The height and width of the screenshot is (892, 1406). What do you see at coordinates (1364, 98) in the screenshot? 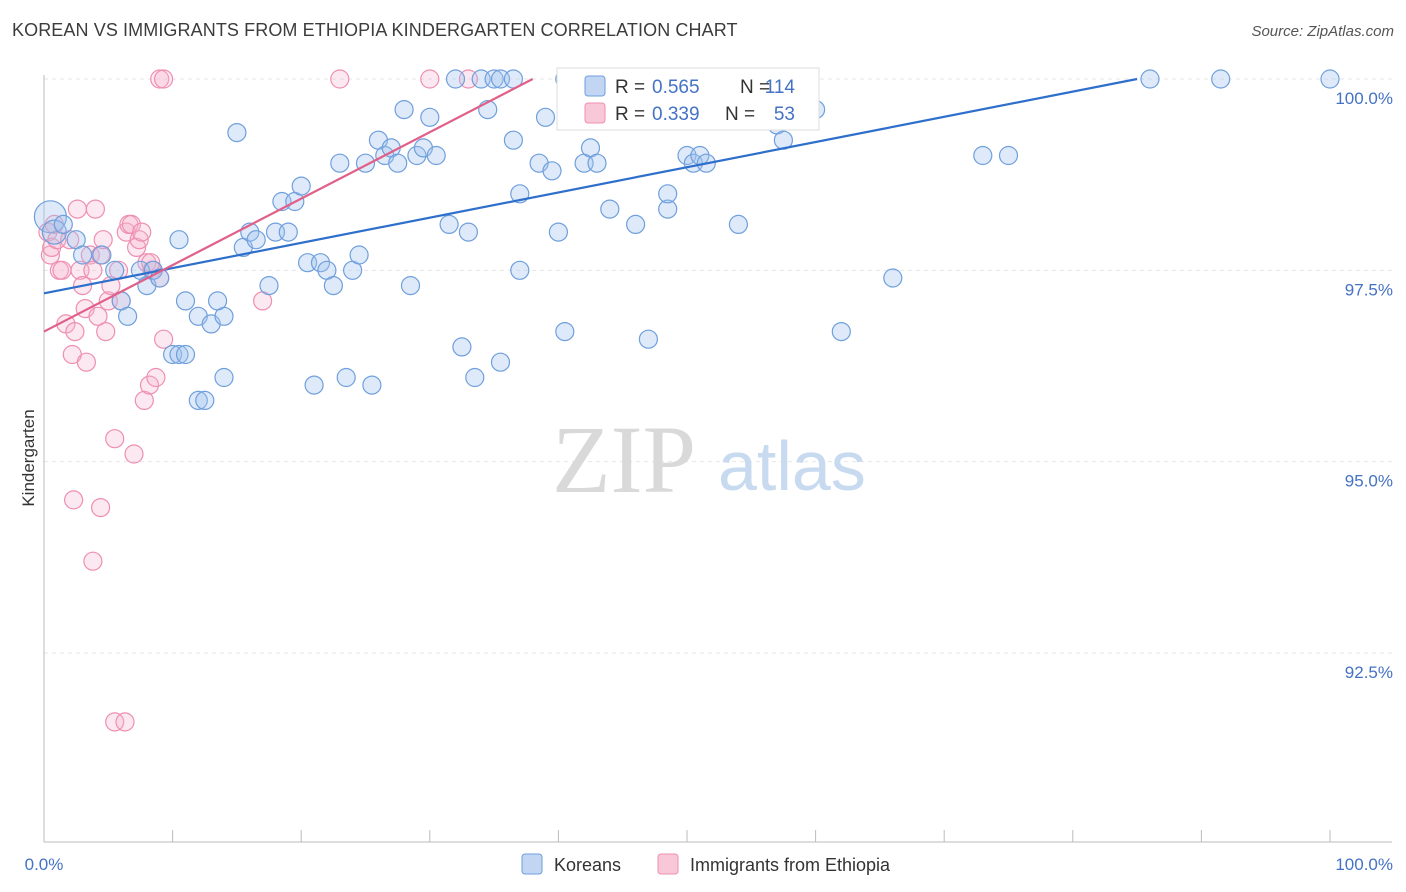
I see `y-tick-label: 100.0%` at bounding box center [1364, 98].